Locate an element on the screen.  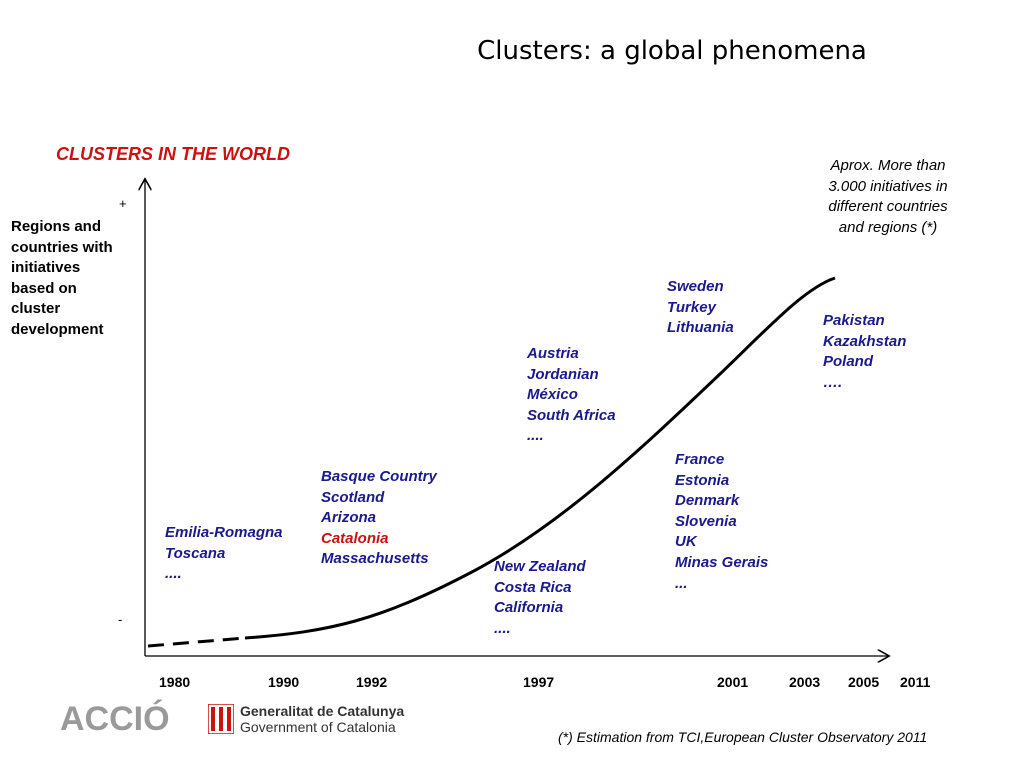
y-axis-label-line: initiatives is located at coordinates (46, 267).